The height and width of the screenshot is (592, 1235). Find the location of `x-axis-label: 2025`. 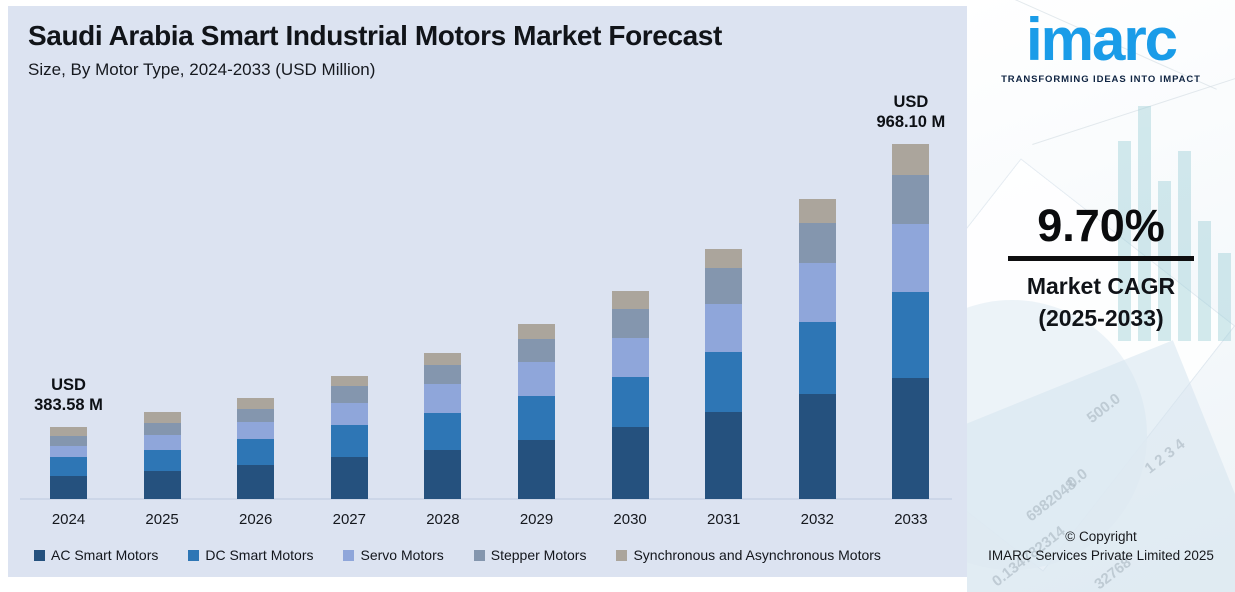

x-axis-label: 2025 is located at coordinates (162, 519).